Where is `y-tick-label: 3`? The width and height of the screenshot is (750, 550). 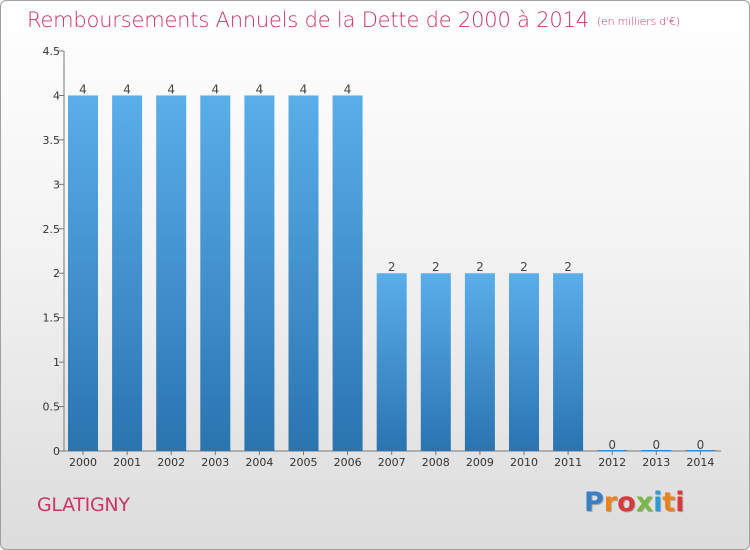 y-tick-label: 3 is located at coordinates (56, 184).